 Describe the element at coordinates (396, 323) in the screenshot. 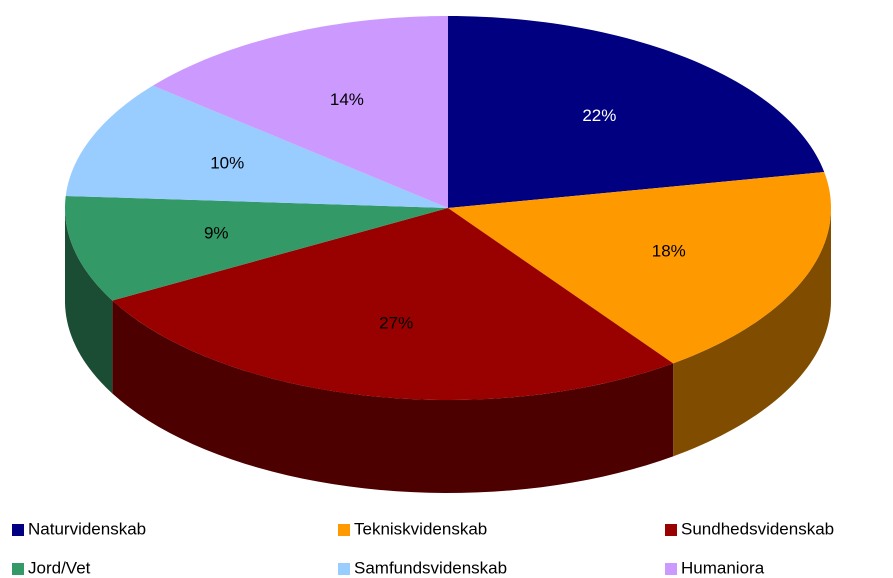

I see `data-label: 27%` at that location.